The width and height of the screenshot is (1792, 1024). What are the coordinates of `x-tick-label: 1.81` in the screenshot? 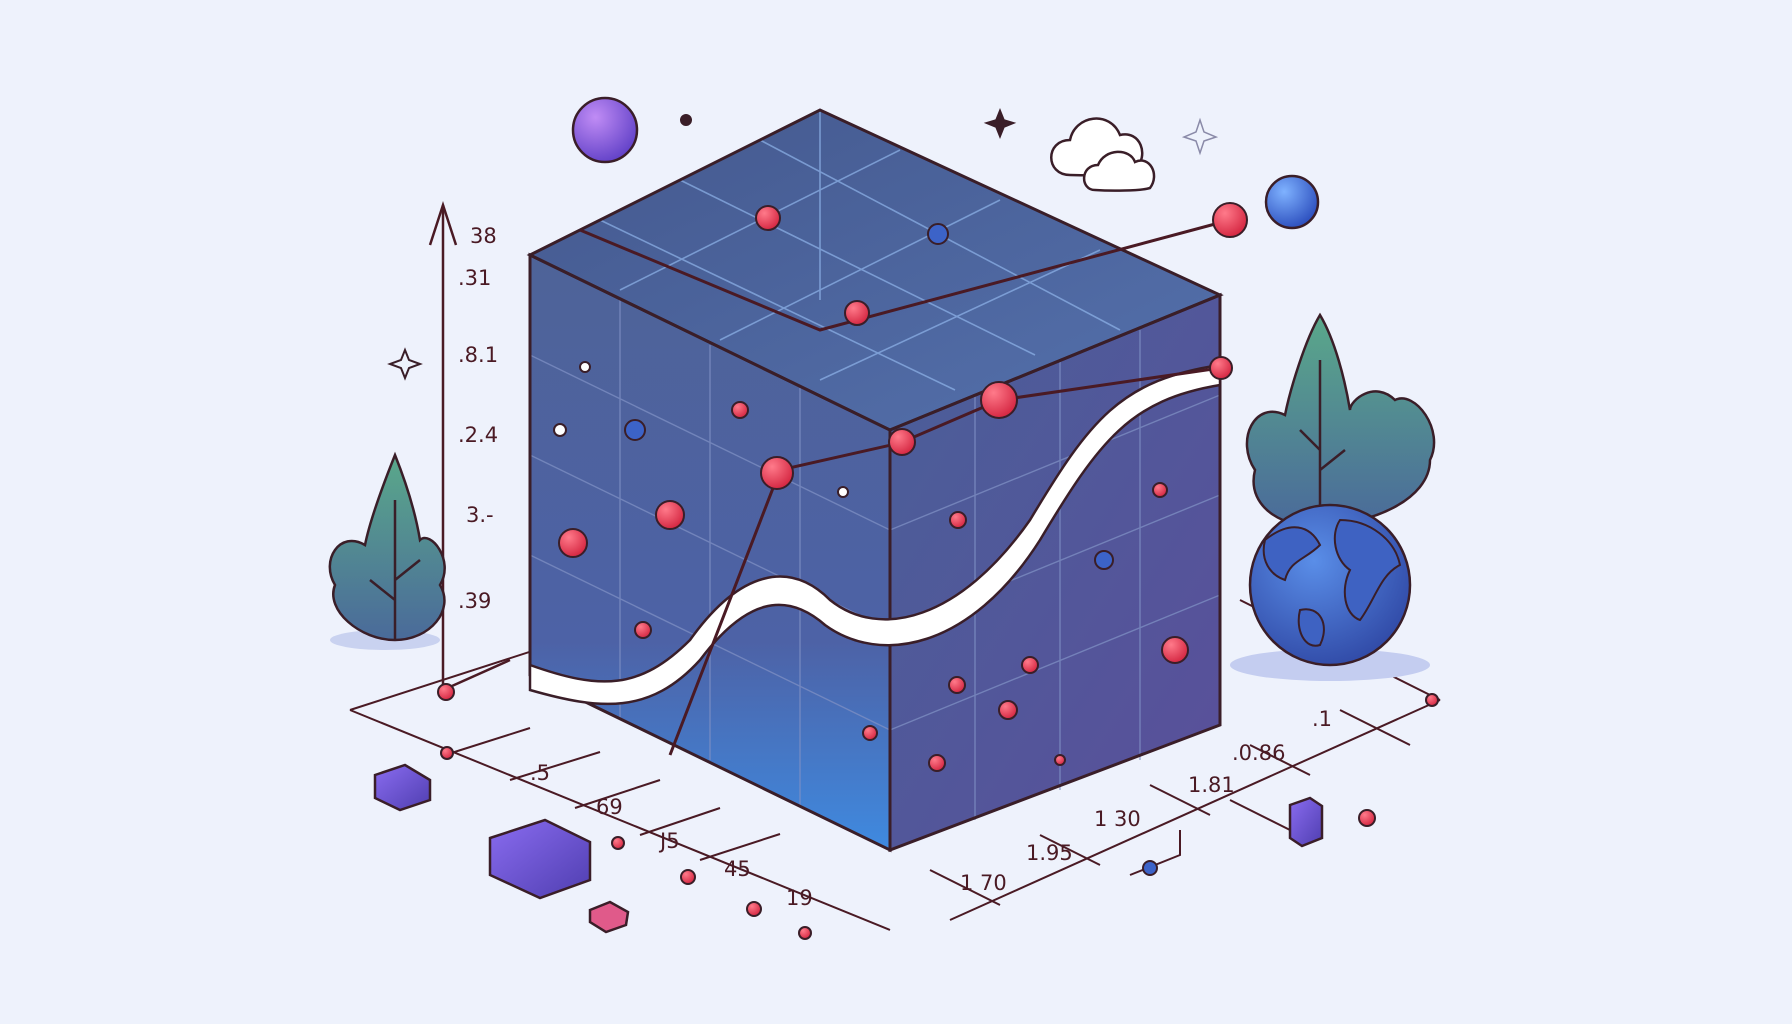 It's located at (1211, 785).